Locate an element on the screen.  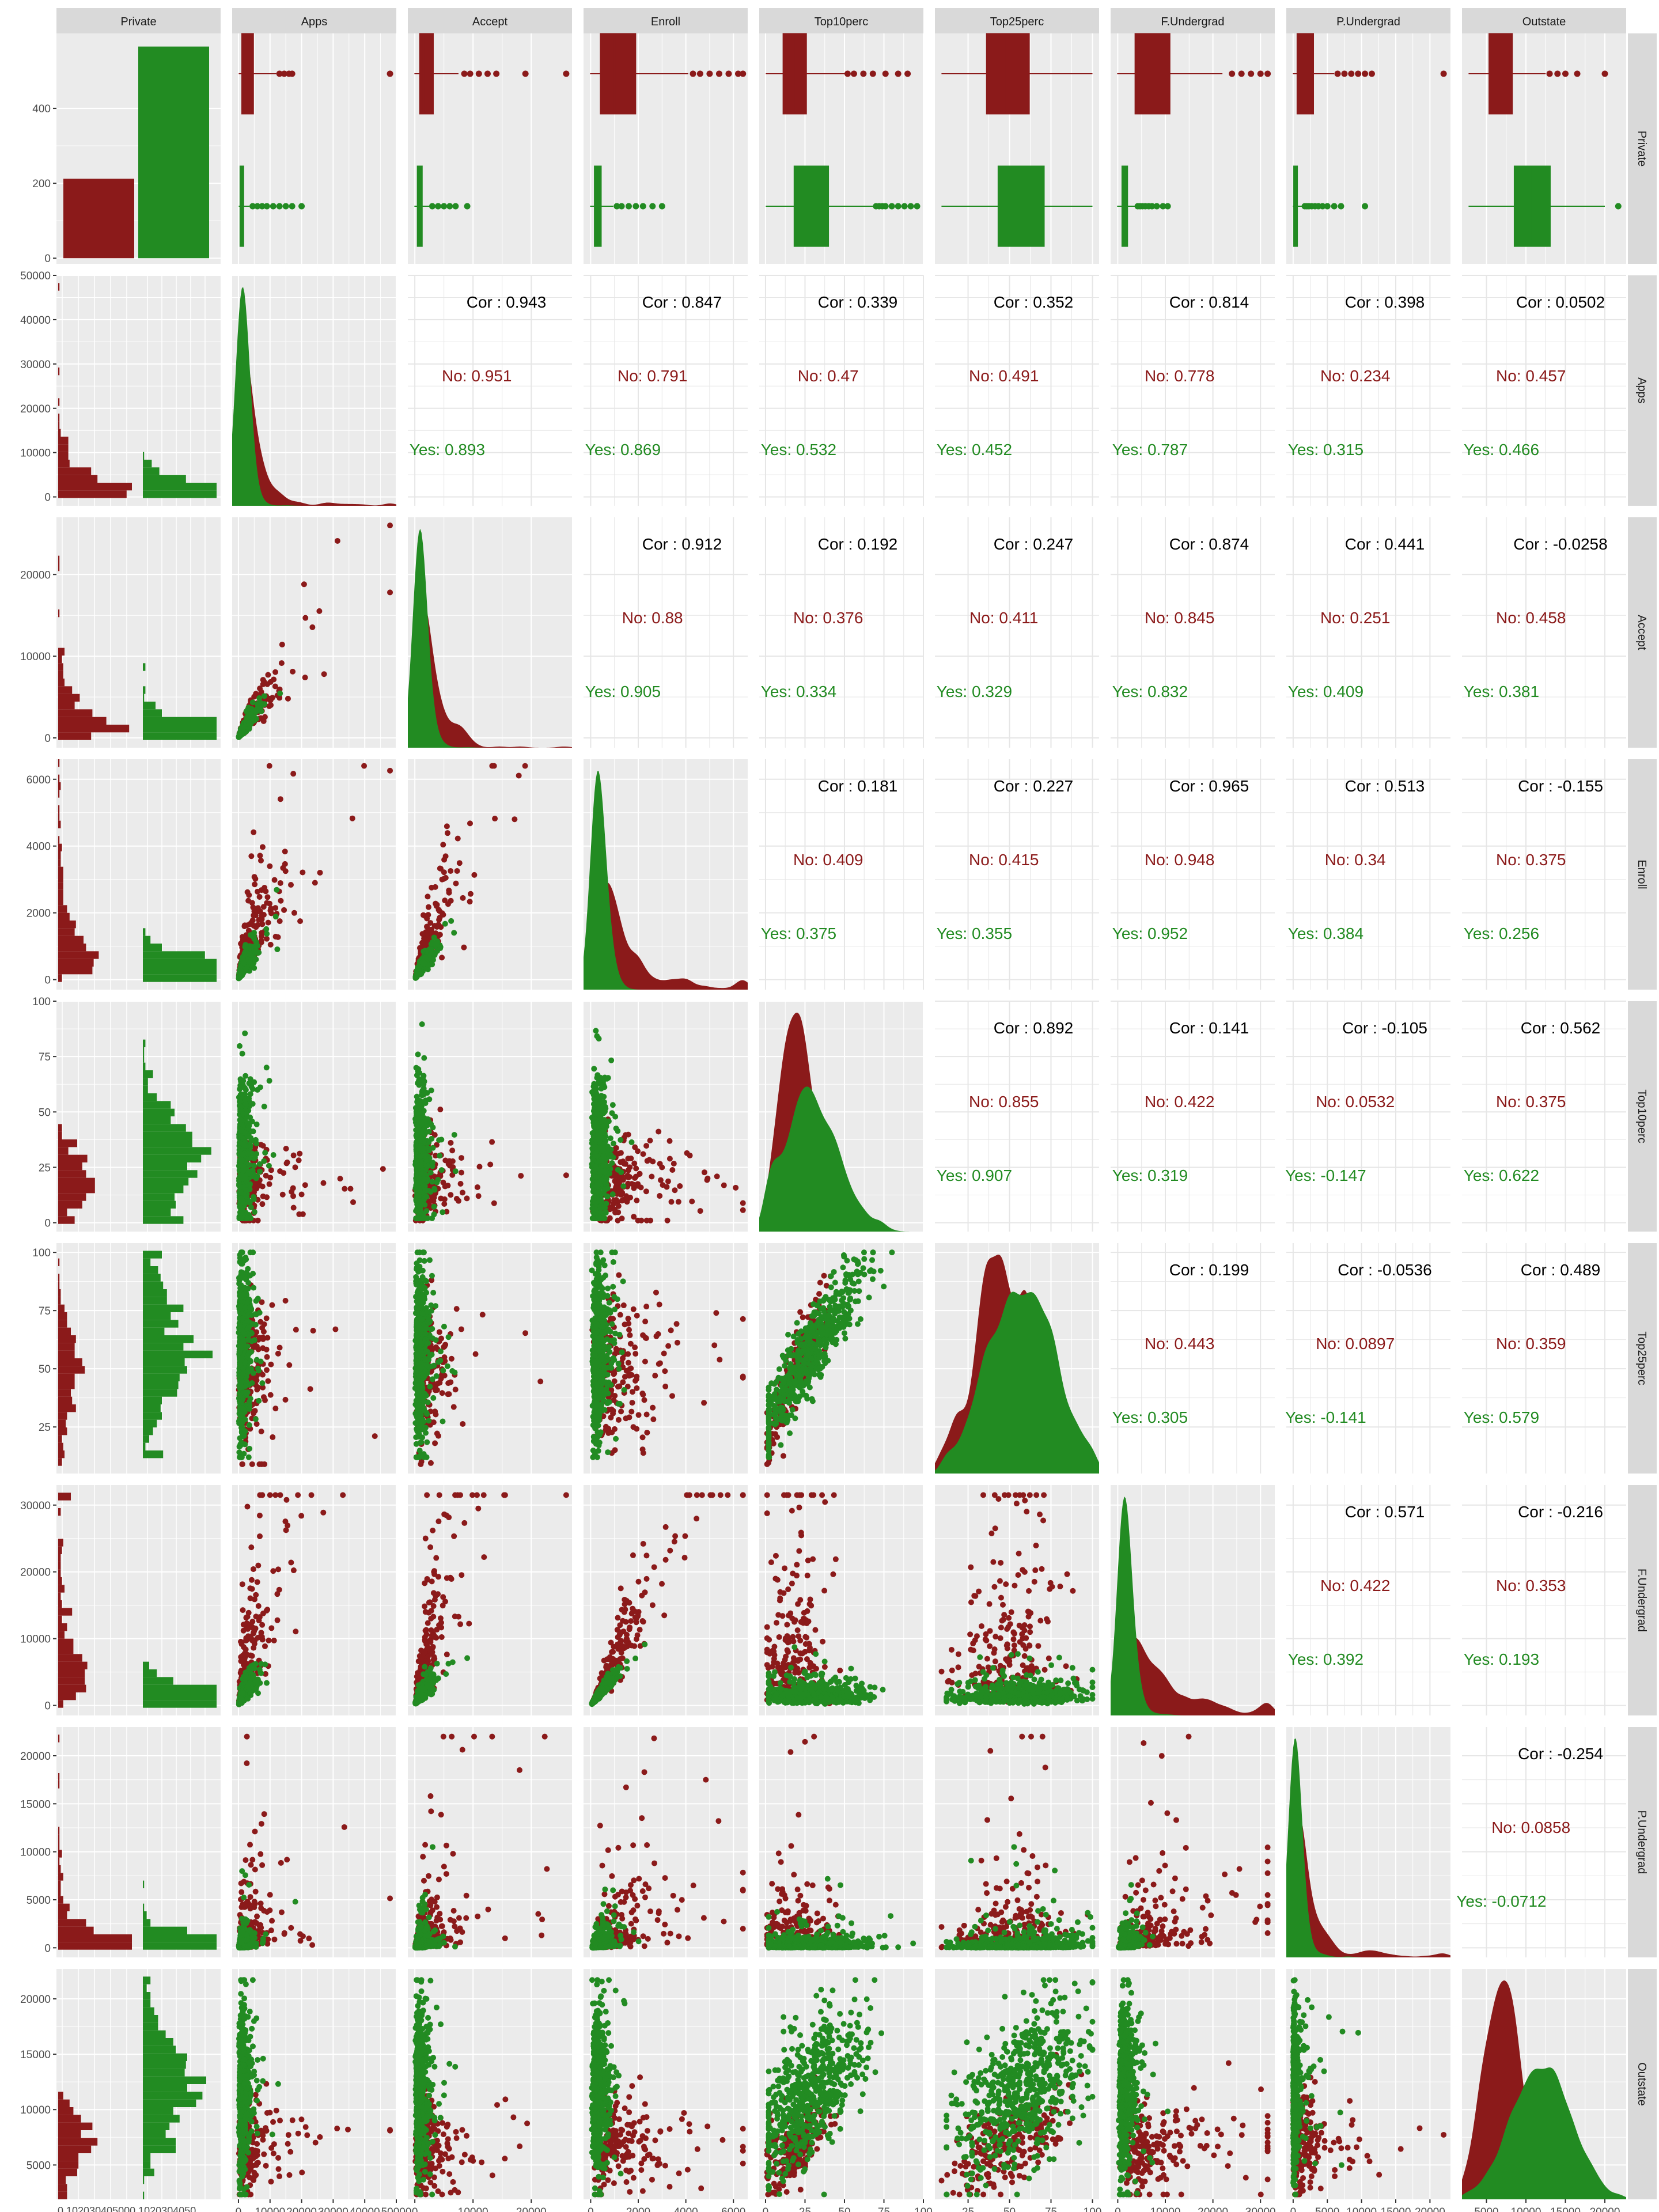
strip-label-right: Private is located at coordinates (1641, 148).